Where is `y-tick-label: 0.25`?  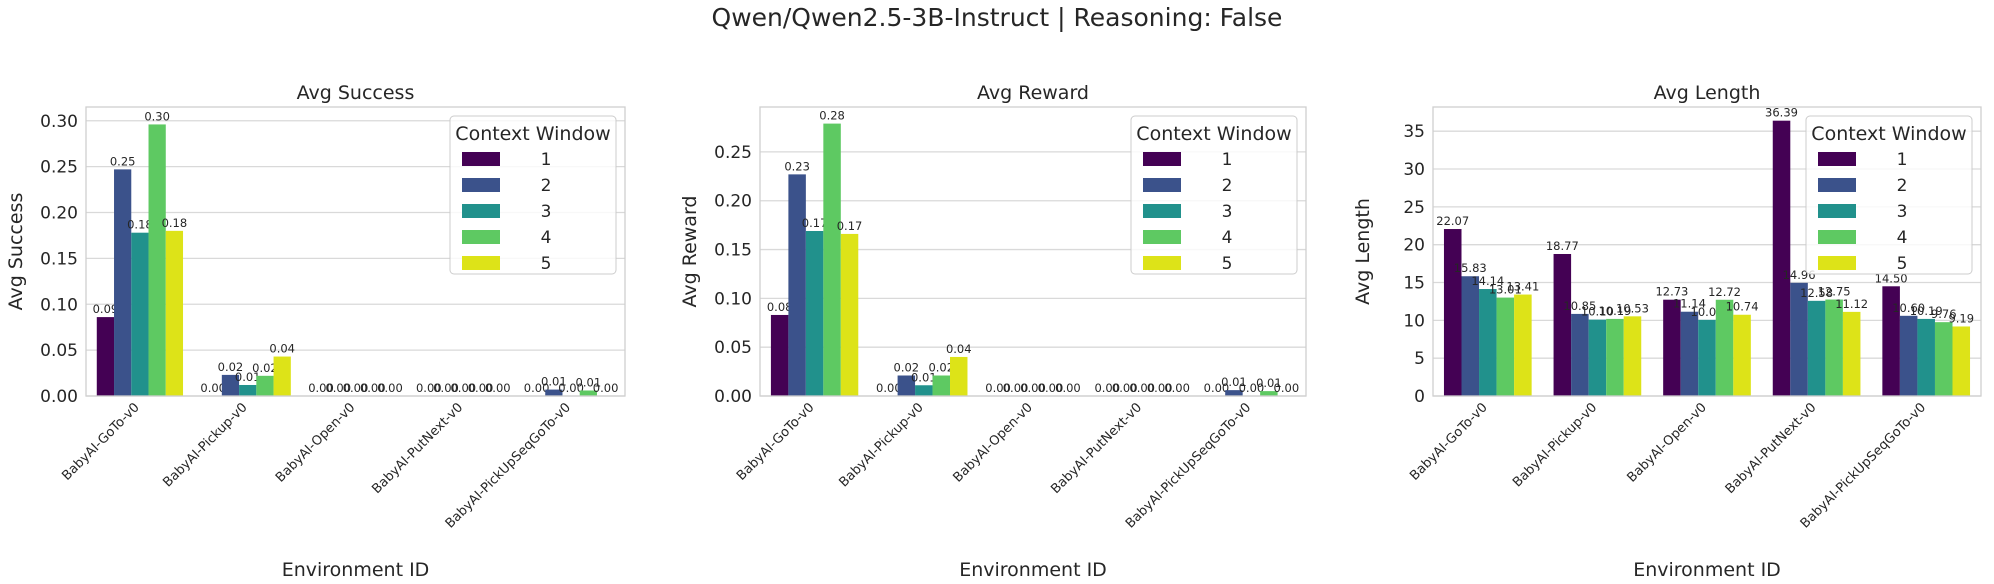 y-tick-label: 0.25 is located at coordinates (59, 168).